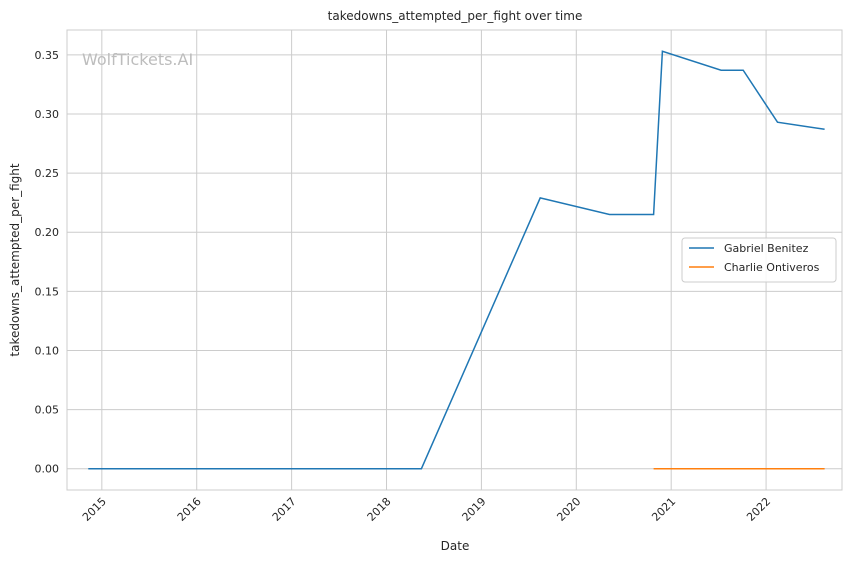 This screenshot has width=852, height=565. Describe the element at coordinates (94, 509) in the screenshot. I see `x-tick-label: 2015` at that location.